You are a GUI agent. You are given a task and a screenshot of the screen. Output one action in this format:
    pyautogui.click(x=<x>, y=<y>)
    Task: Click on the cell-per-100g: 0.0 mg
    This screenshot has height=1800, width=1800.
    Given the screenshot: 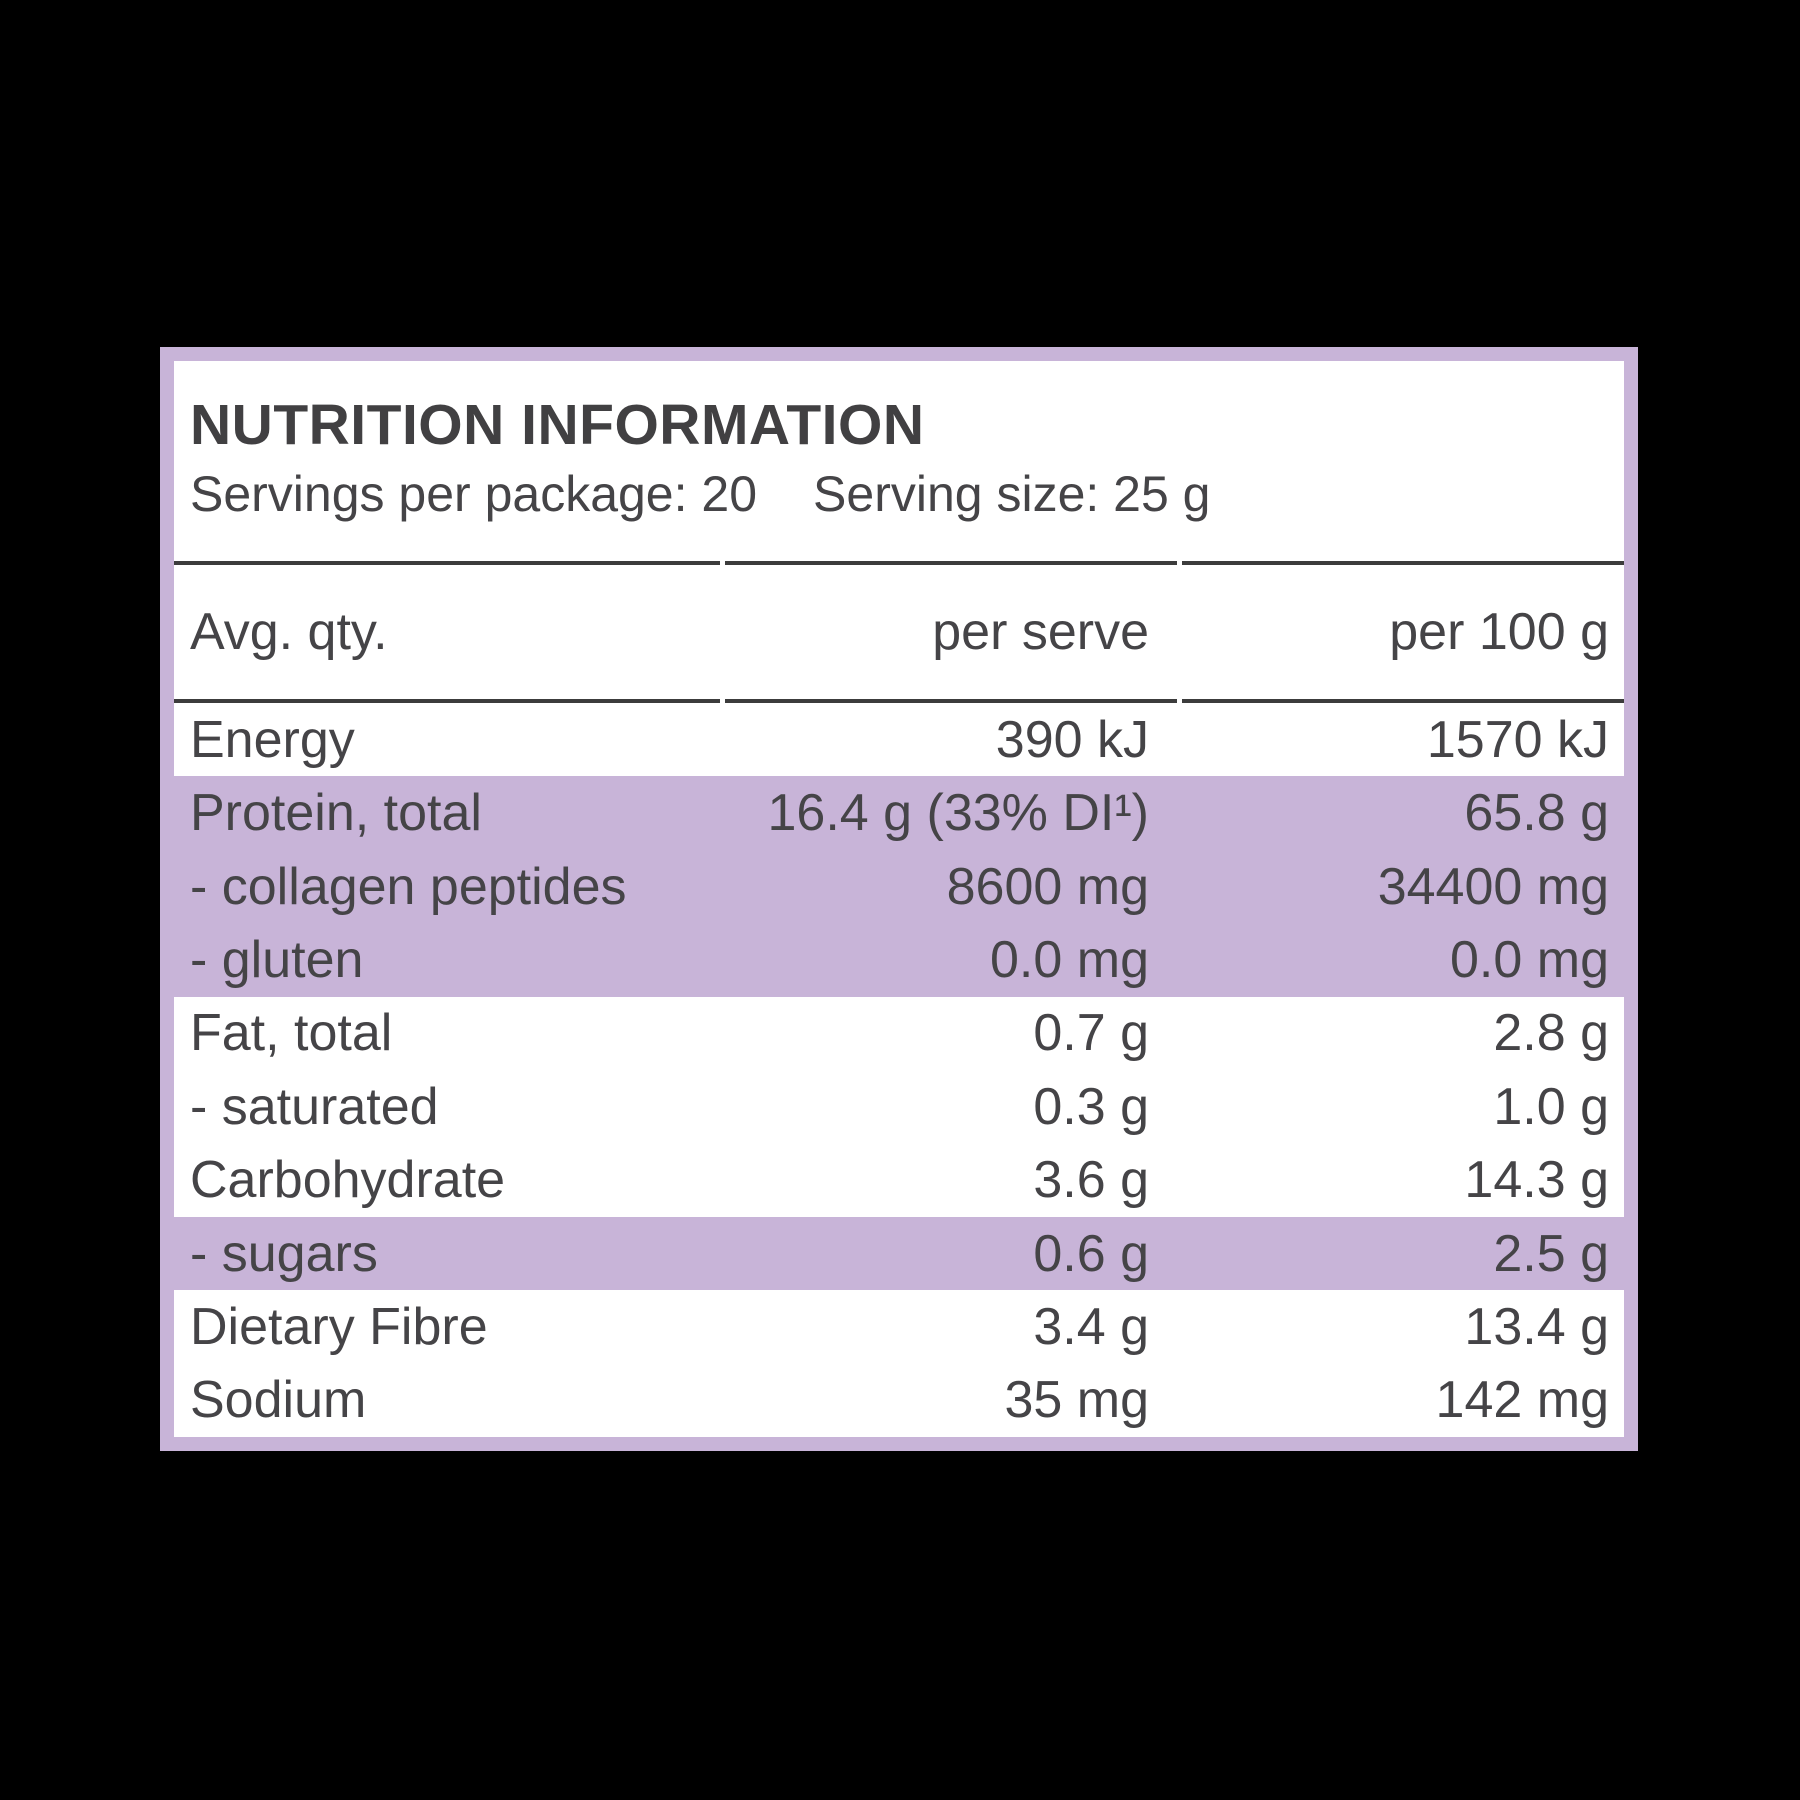 What is the action you would take?
    pyautogui.click(x=1529, y=959)
    